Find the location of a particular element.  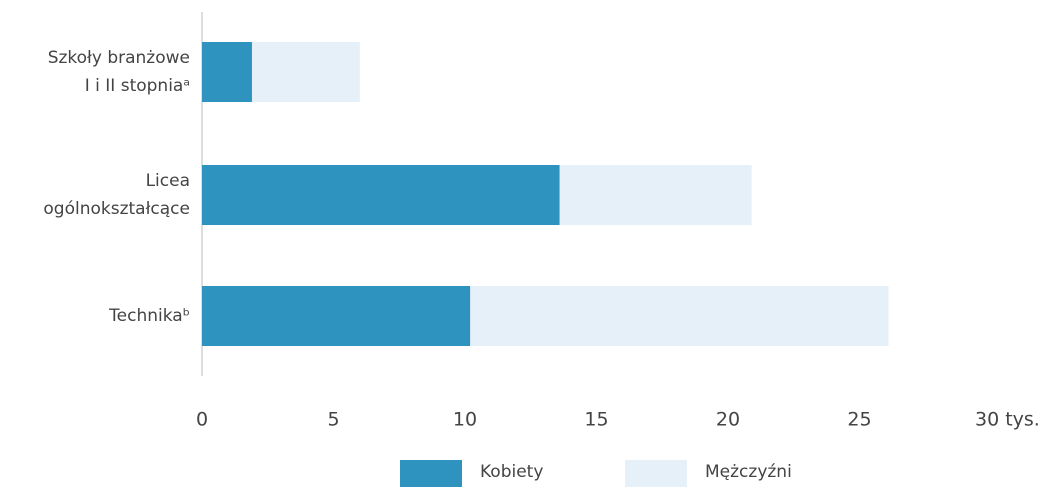

x-tick-label: 5 is located at coordinates (333, 420).